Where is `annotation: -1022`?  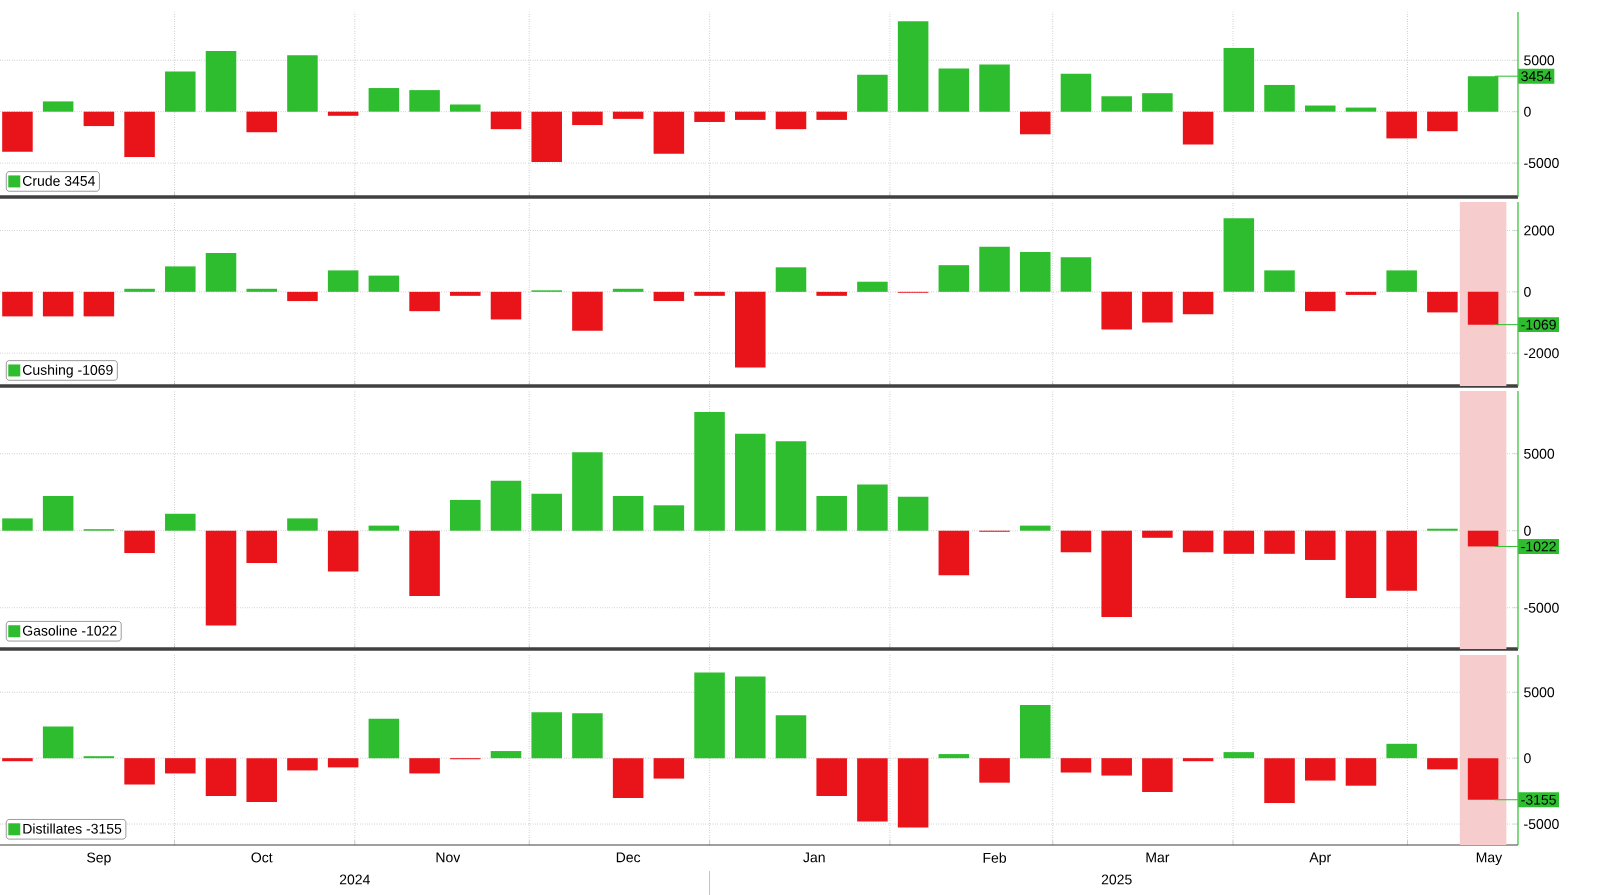 annotation: -1022 is located at coordinates (1538, 546).